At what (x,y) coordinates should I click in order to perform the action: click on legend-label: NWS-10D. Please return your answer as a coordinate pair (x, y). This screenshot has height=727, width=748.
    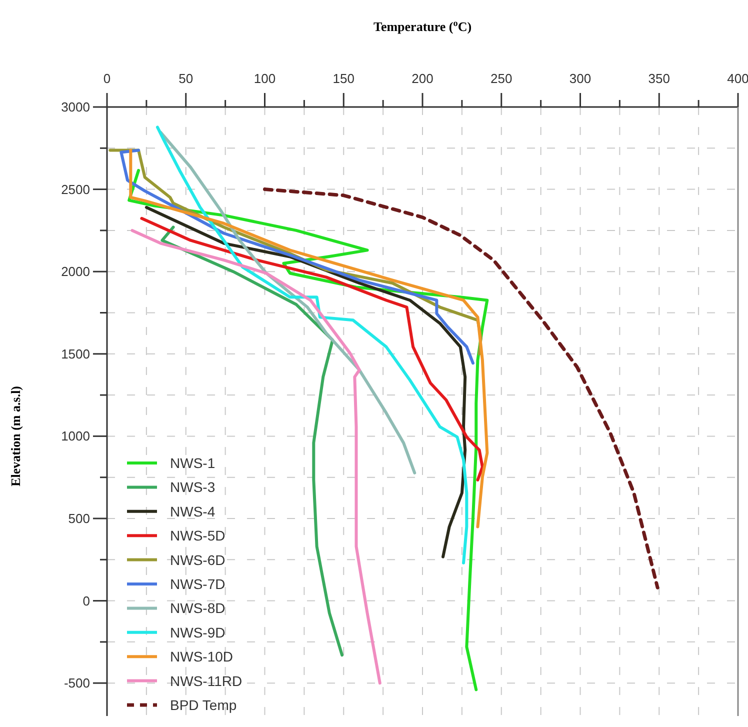
    Looking at the image, I should click on (202, 656).